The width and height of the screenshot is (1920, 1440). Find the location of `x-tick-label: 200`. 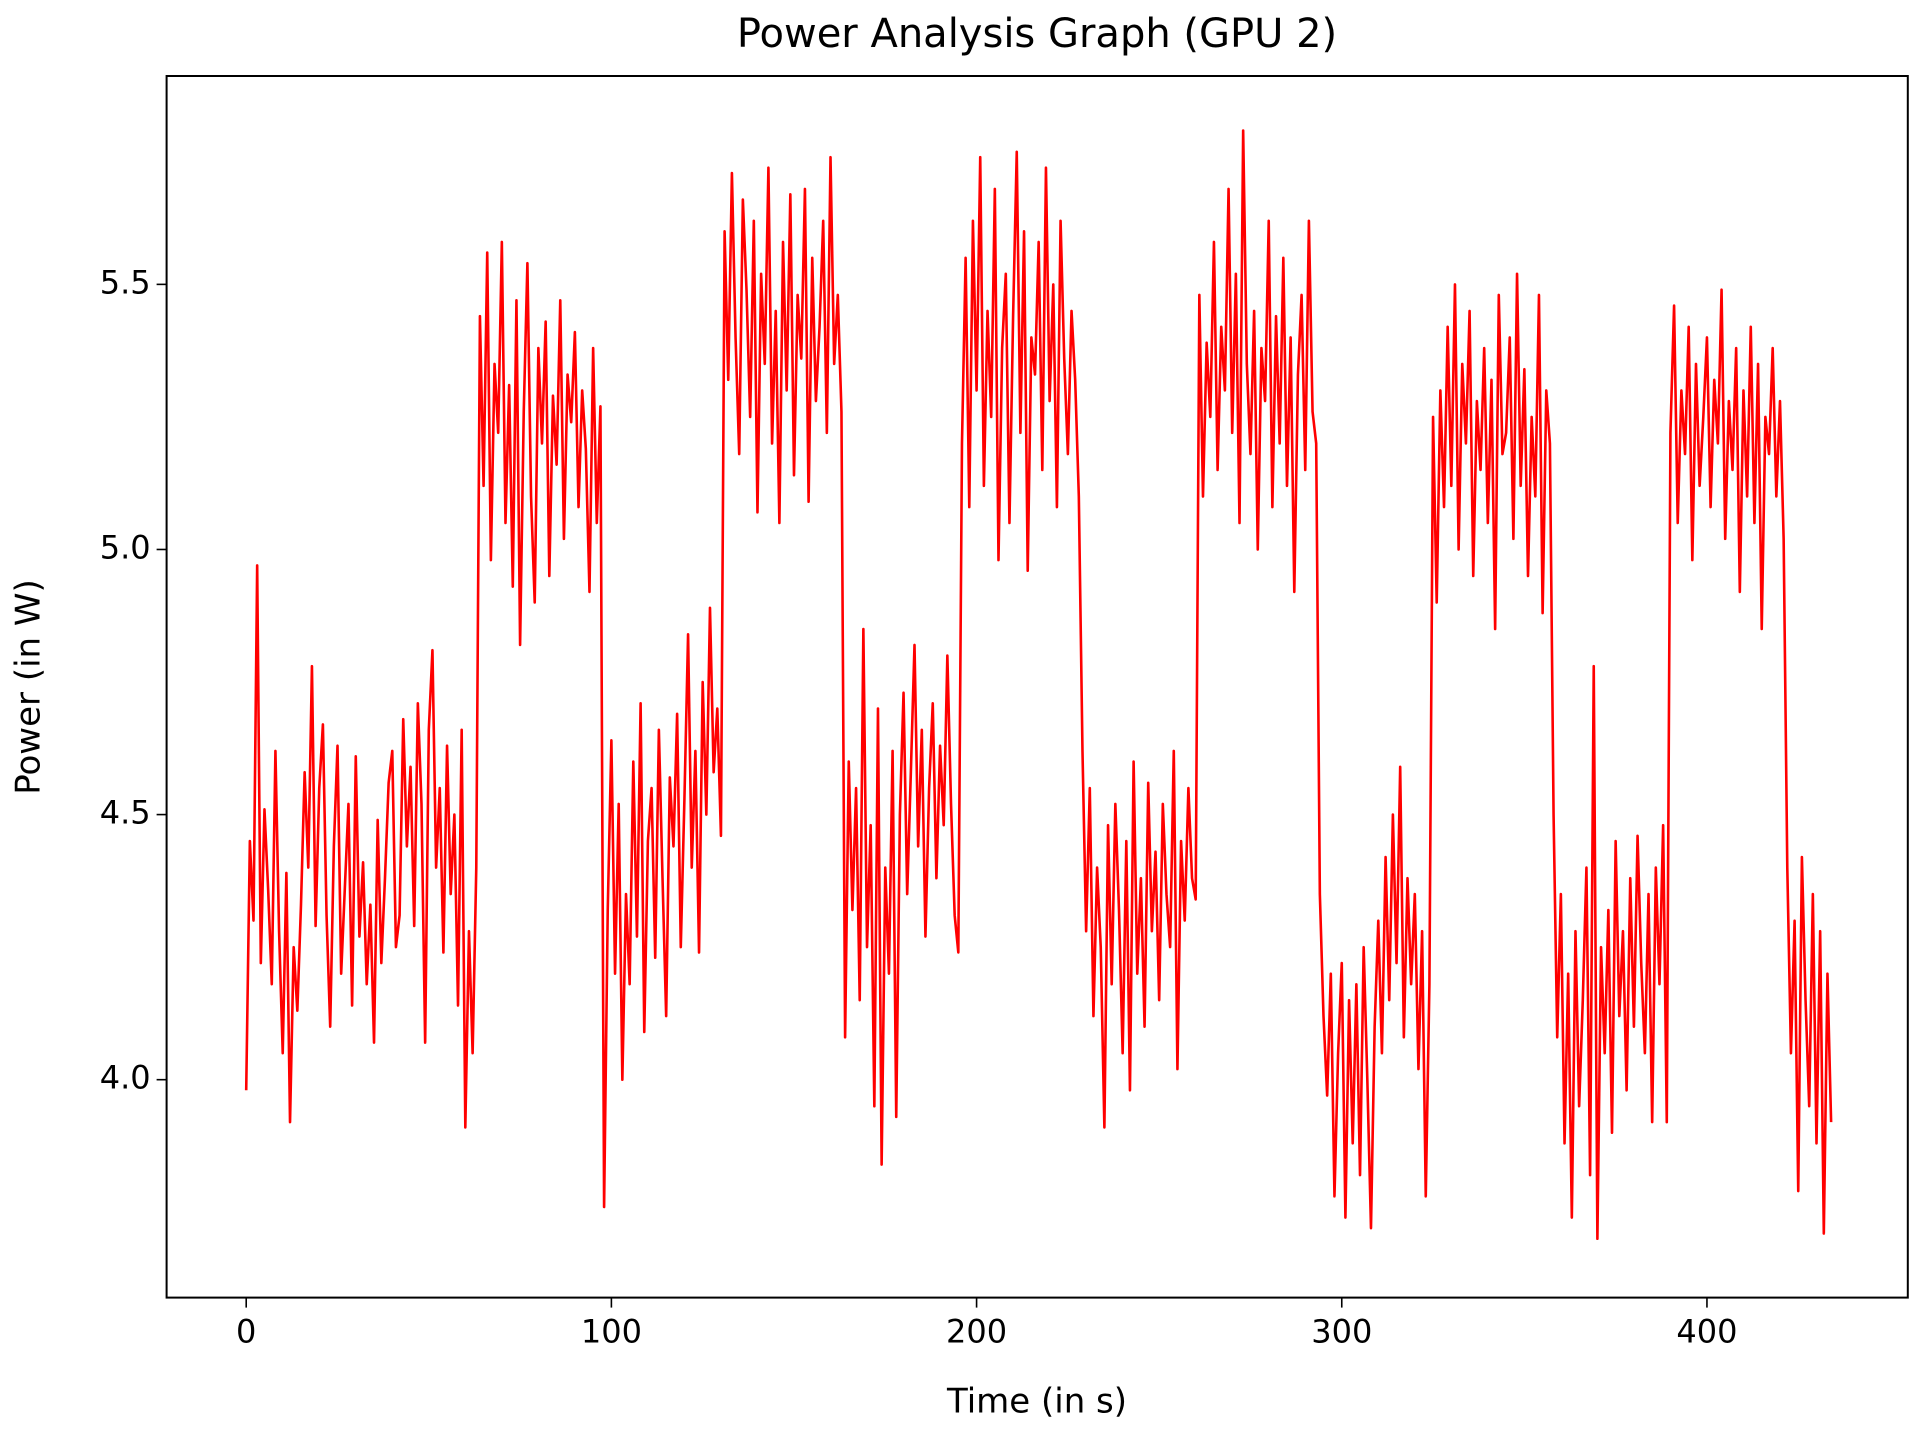

x-tick-label: 200 is located at coordinates (976, 1332).